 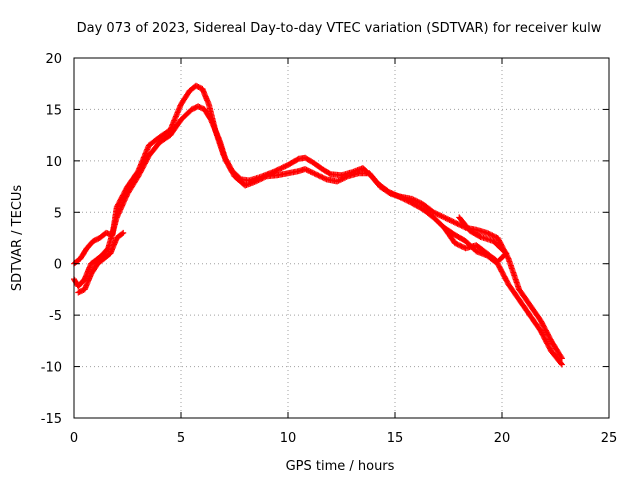 I want to click on y-tick-label: 10, so click(x=53, y=162).